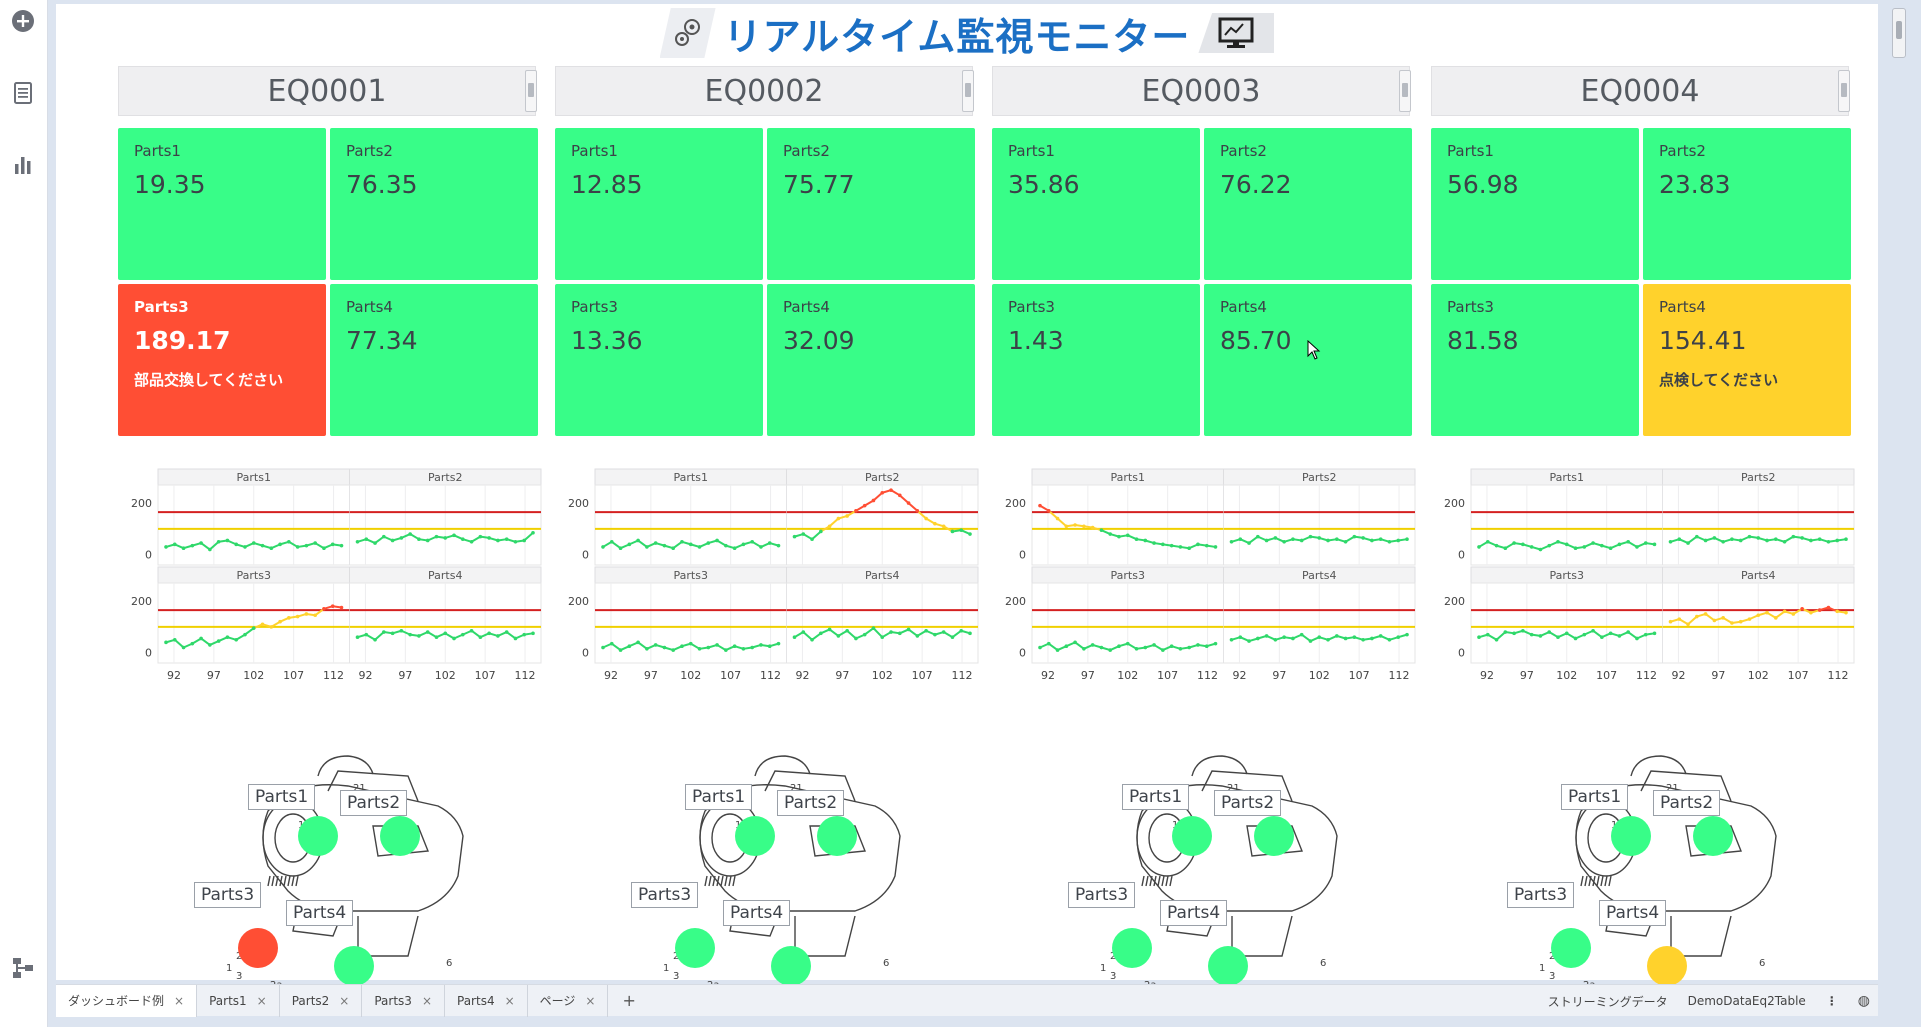  I want to click on sheet-tab: ページ ×, so click(568, 1000).